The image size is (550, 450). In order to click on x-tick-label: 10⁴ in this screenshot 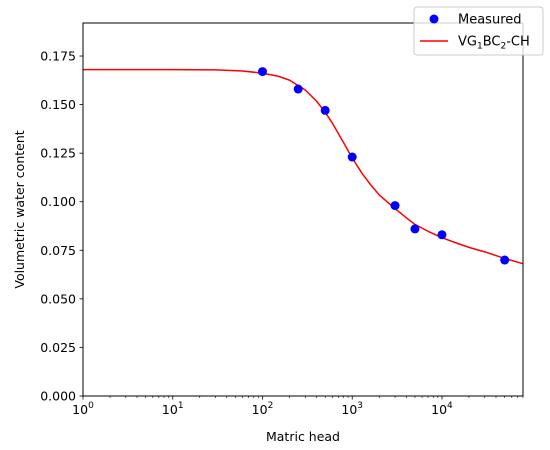, I will do `click(442, 409)`.